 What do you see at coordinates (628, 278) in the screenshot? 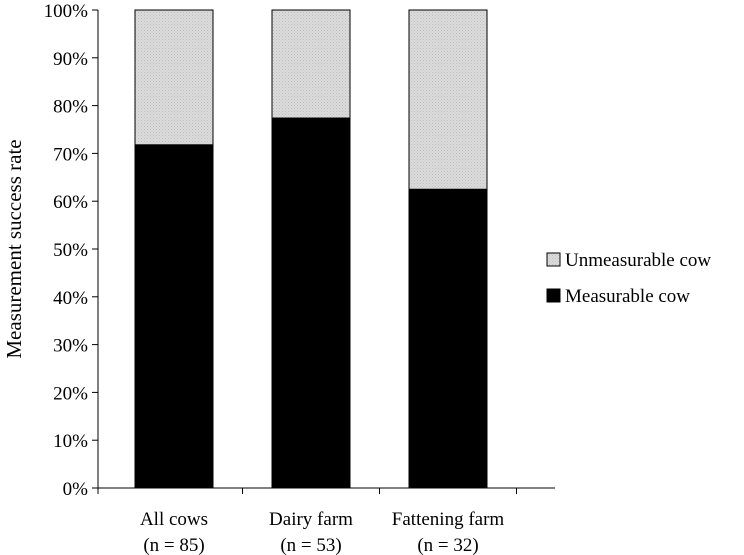
I see `legend: Unmeasurable cow Measurable cow` at bounding box center [628, 278].